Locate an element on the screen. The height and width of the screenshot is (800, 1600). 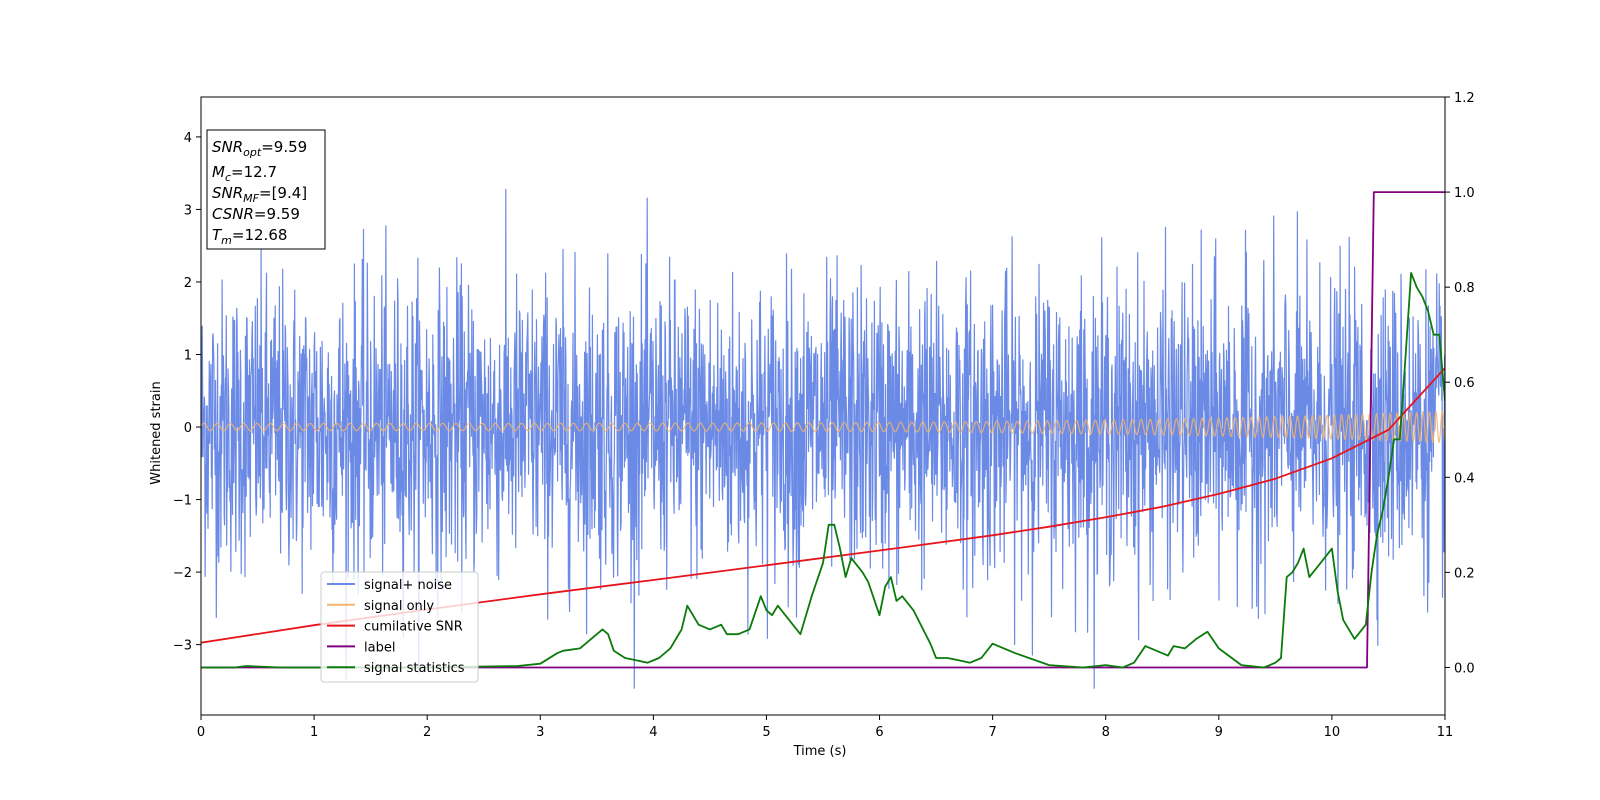
y-right-tick-label: 0.4 is located at coordinates (1464, 478).